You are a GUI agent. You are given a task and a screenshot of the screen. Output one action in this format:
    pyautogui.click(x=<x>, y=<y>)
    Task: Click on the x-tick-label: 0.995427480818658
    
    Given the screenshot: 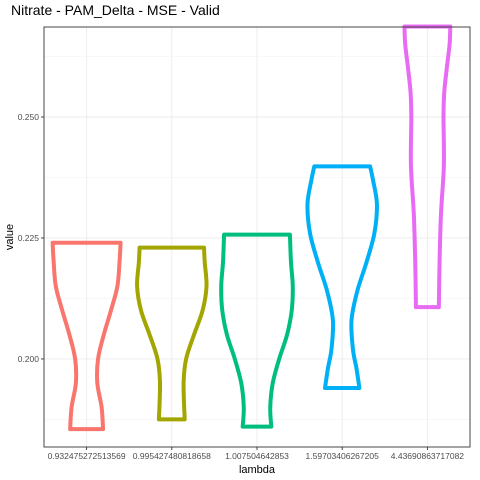 What is the action you would take?
    pyautogui.click(x=172, y=456)
    